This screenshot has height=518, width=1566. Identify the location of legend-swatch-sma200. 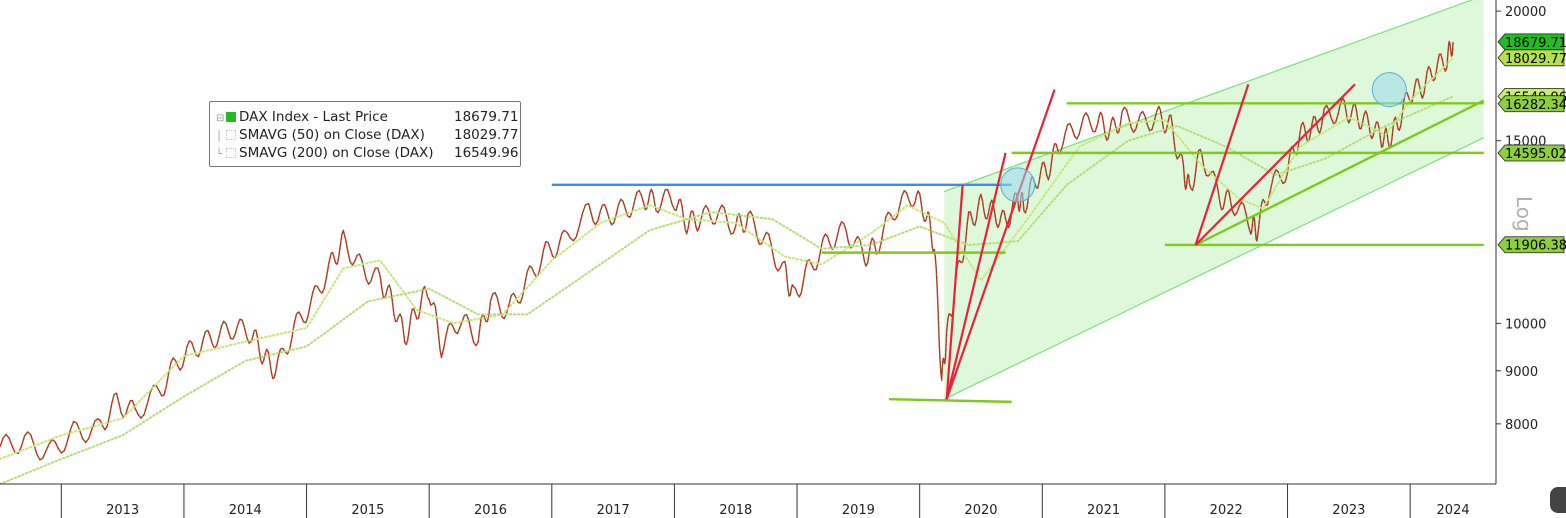
(231, 153).